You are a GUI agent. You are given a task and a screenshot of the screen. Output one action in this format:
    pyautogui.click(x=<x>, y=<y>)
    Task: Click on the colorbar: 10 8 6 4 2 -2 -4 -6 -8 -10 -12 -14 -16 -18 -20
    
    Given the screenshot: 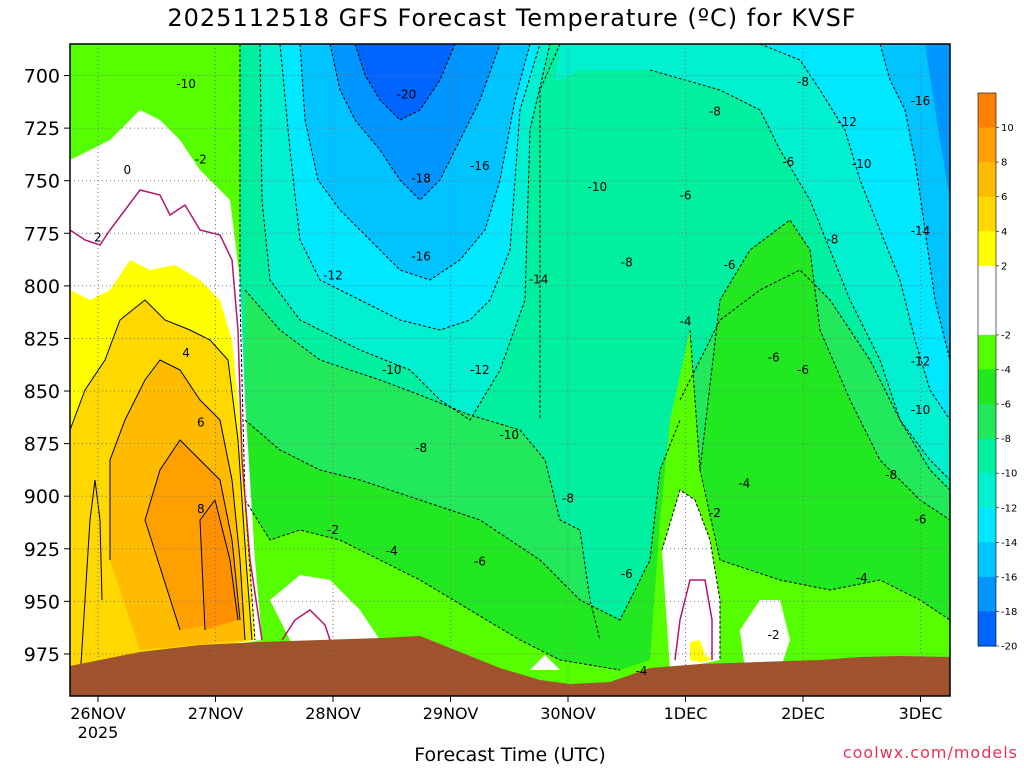 What is the action you would take?
    pyautogui.click(x=997, y=372)
    